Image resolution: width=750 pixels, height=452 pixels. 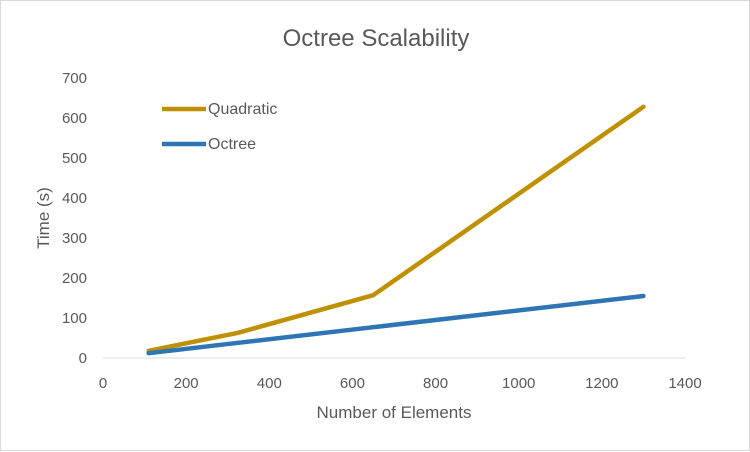 I want to click on x-tick-label: 1200, so click(x=601, y=383).